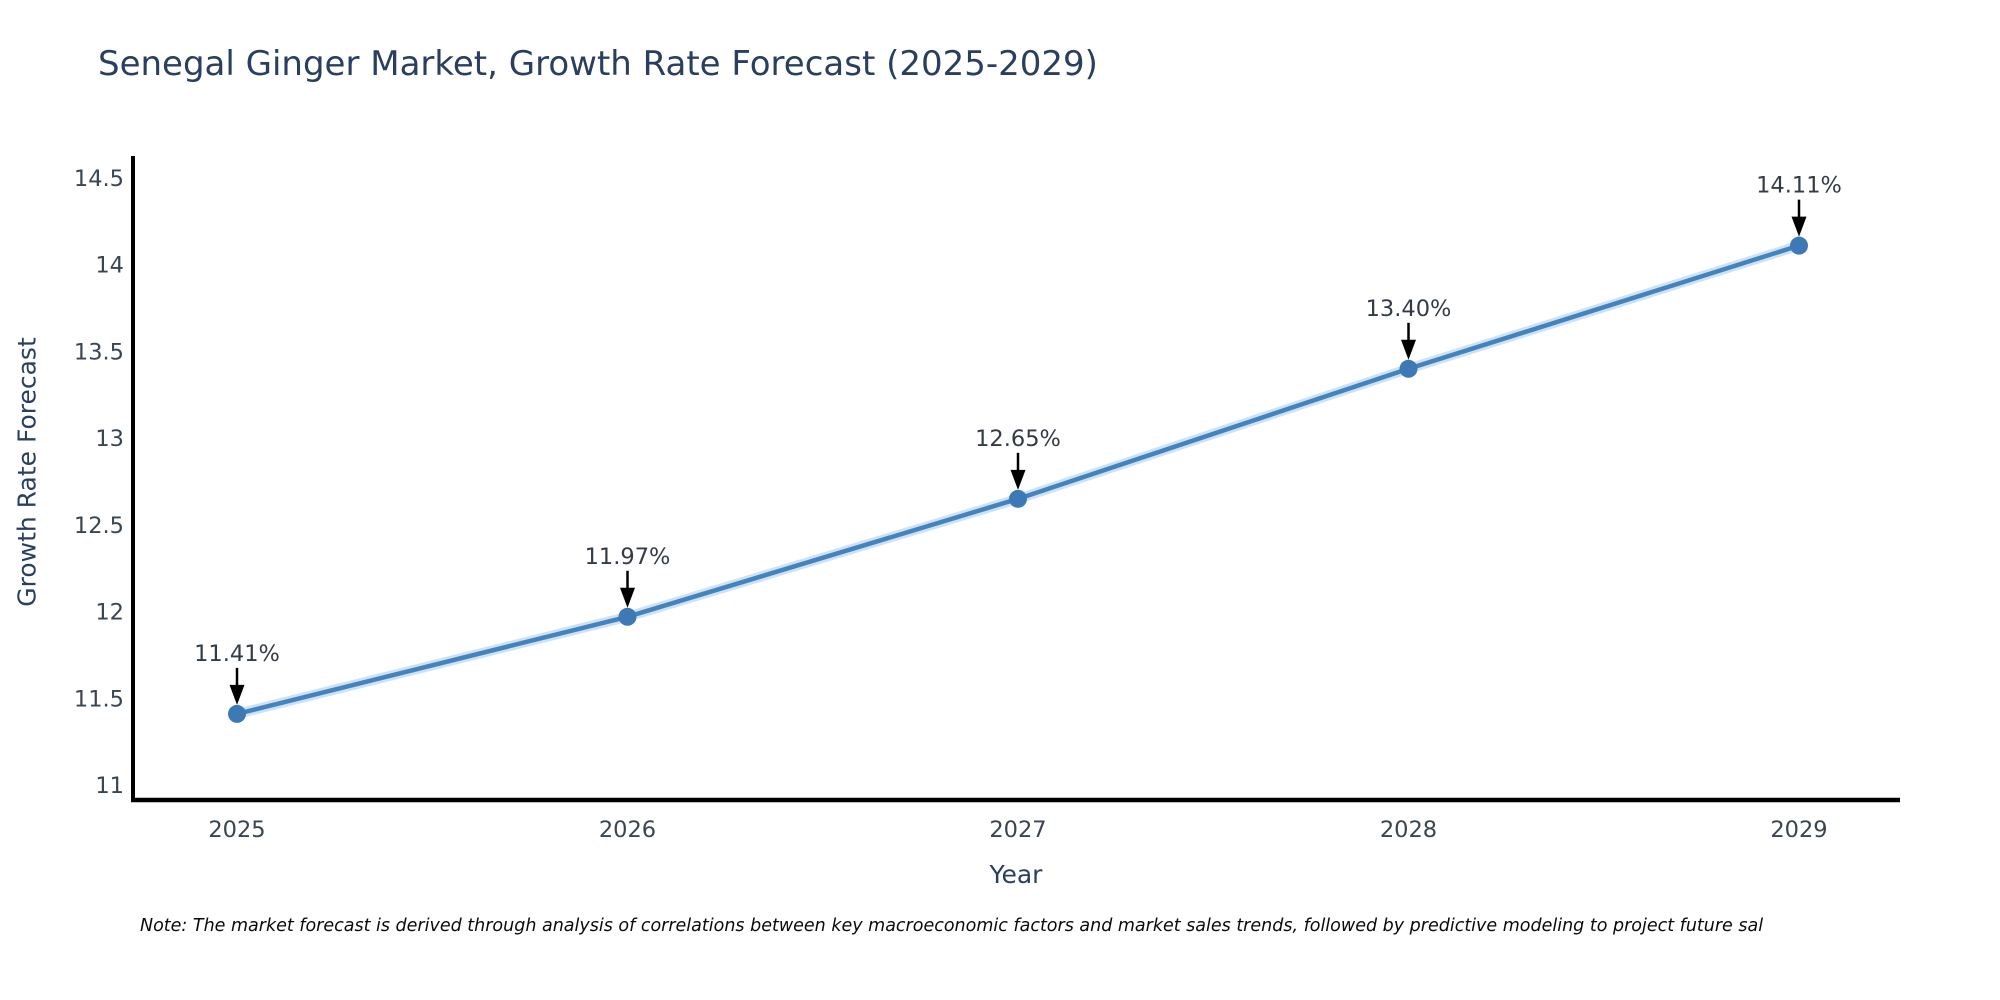  I want to click on data-point-2029, so click(1799, 245).